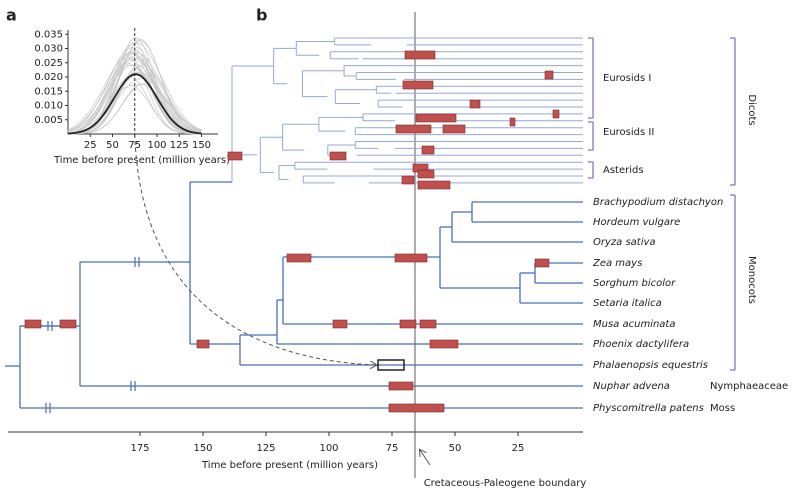 The width and height of the screenshot is (800, 494). I want to click on panel-label: a, so click(11, 15).